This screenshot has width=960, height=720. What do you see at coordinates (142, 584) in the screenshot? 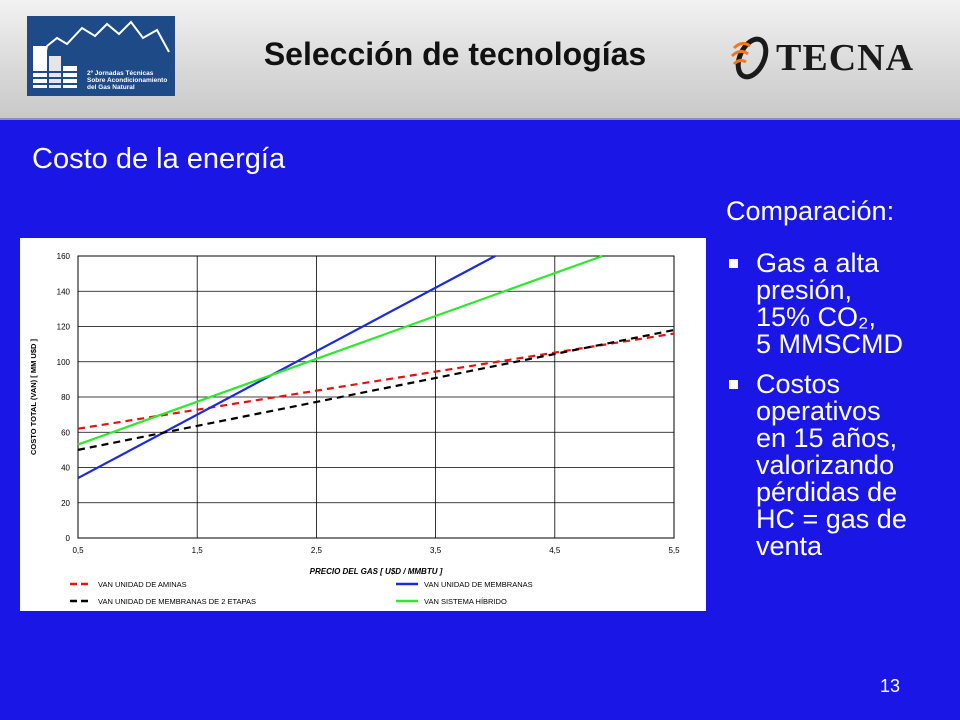
I see `legend-label-1: VAN UNIDAD DE AMINAS` at bounding box center [142, 584].